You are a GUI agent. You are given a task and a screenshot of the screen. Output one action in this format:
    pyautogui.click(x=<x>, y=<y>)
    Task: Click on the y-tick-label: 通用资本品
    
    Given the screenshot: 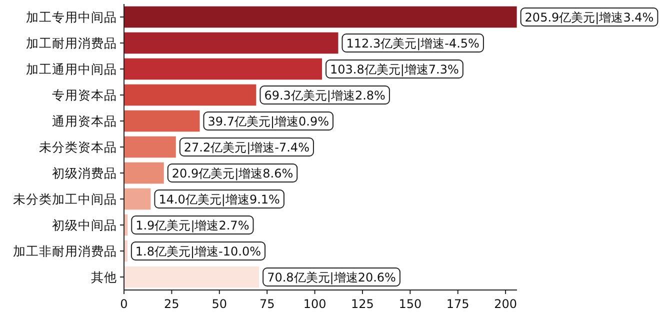 What is the action you would take?
    pyautogui.click(x=84, y=121)
    